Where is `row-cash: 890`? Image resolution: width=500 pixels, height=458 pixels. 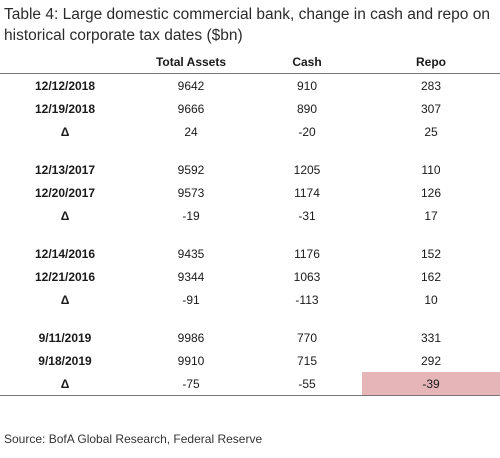
row-cash: 890 is located at coordinates (307, 108).